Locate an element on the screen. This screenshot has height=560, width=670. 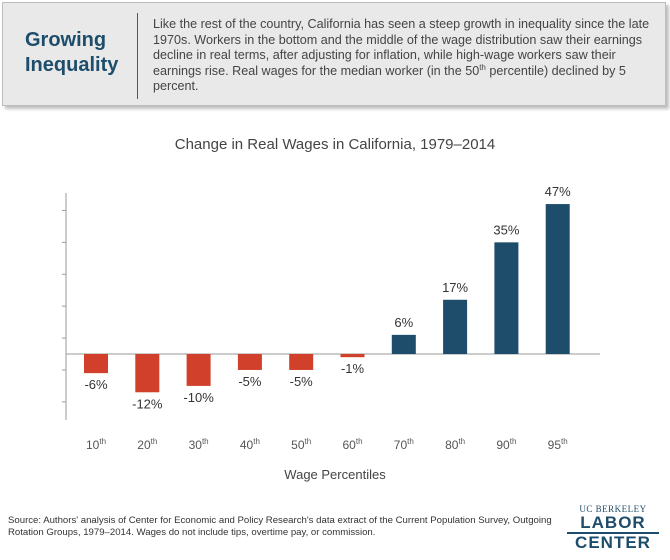
labor-center-logo: UC BERKELEY LABOR CENTER is located at coordinates (613, 528).